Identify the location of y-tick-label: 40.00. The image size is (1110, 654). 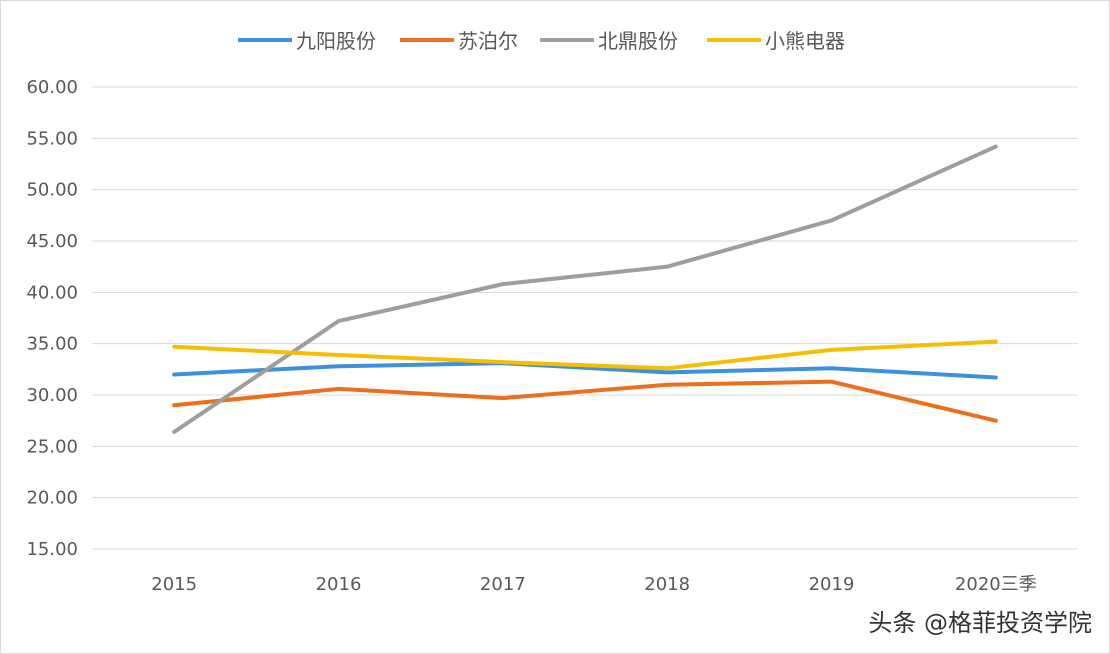
(52, 292).